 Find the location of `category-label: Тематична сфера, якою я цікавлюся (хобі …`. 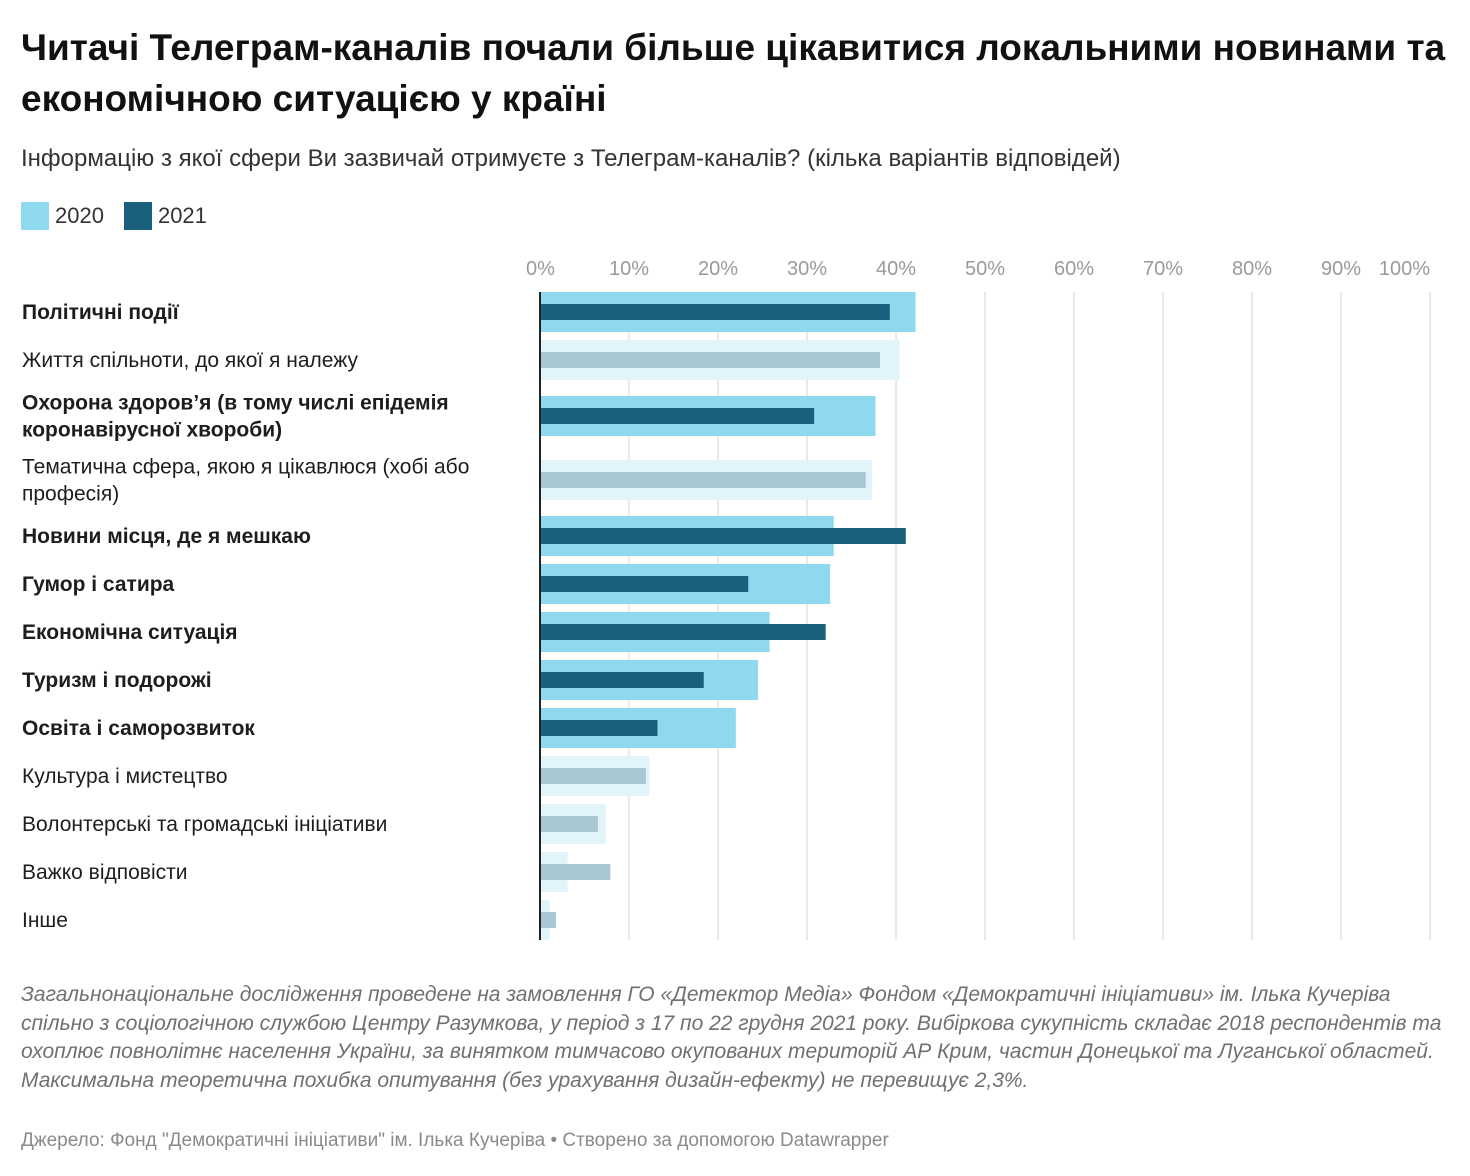

category-label: Тематична сфера, якою я цікавлюся (хобі … is located at coordinates (245, 467).